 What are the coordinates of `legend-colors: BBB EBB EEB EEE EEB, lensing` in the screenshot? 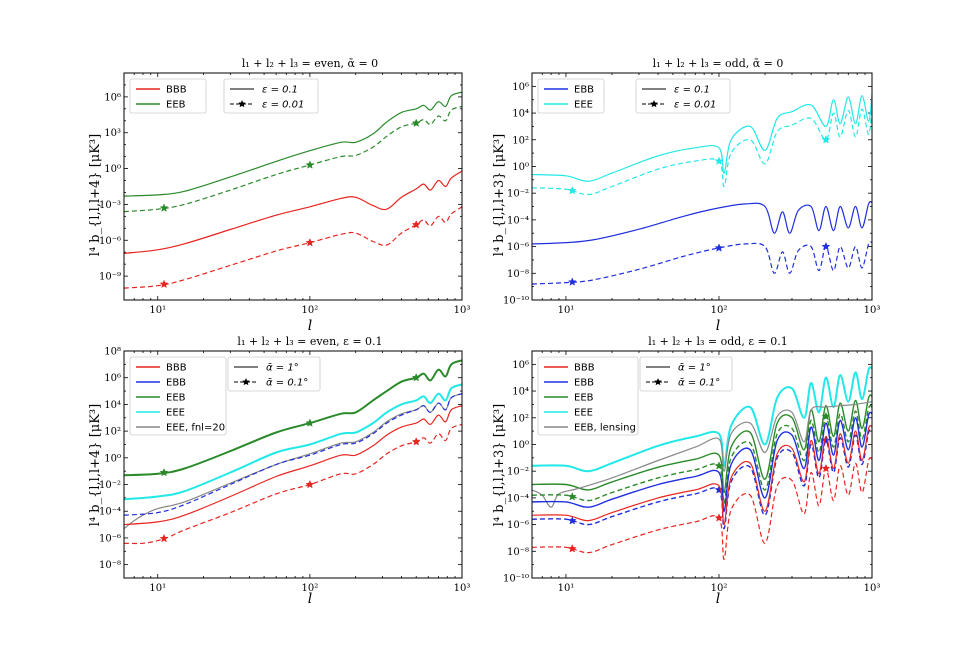 It's located at (588, 396).